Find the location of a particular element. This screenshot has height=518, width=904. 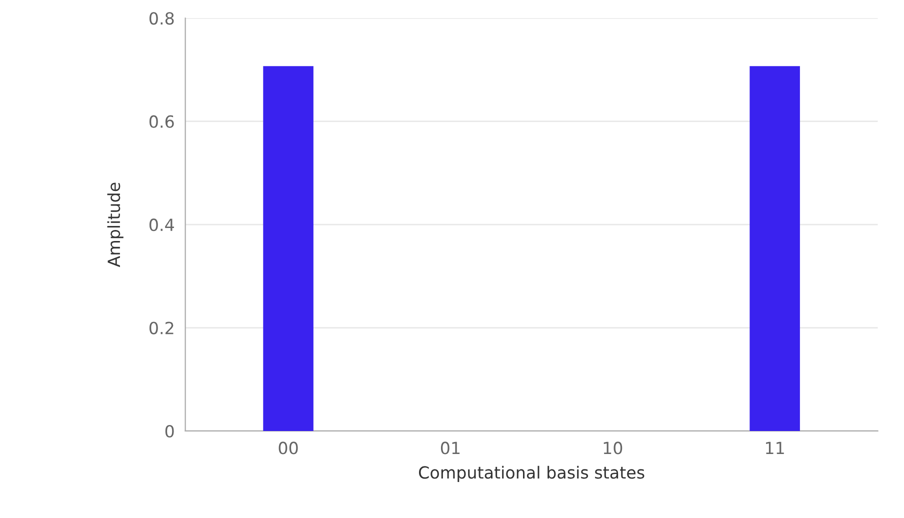

y-tick-label: 0 is located at coordinates (169, 431).